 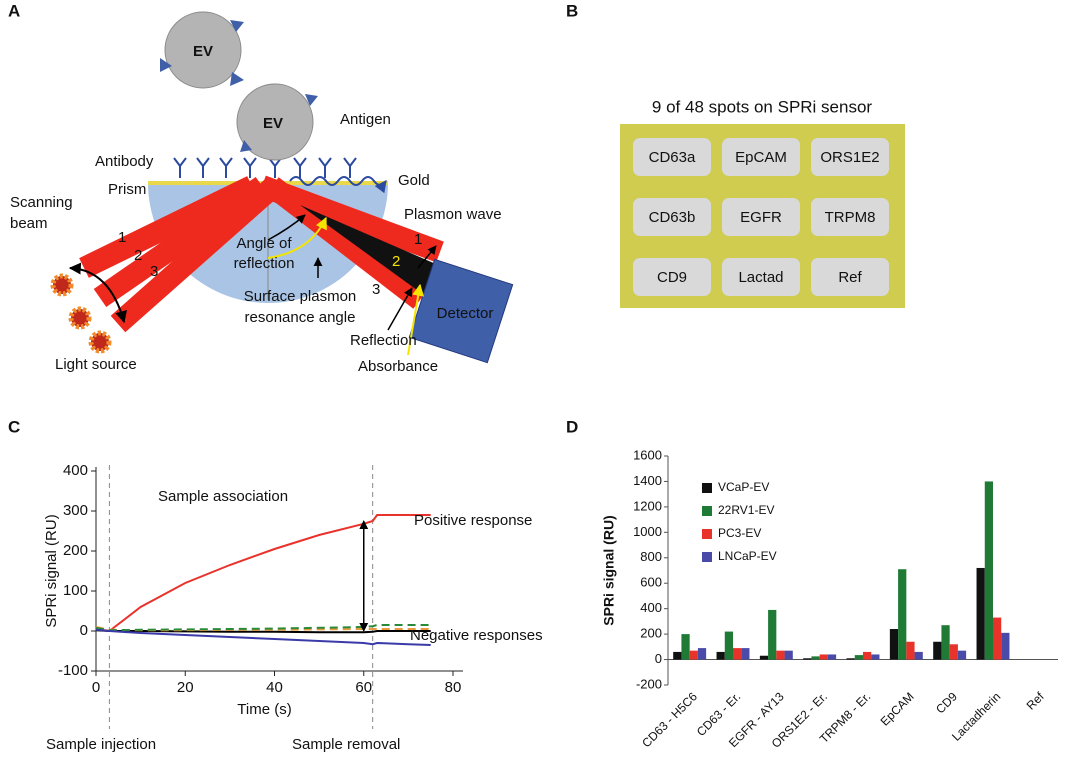 I want to click on label: reflection, so click(x=264, y=263).